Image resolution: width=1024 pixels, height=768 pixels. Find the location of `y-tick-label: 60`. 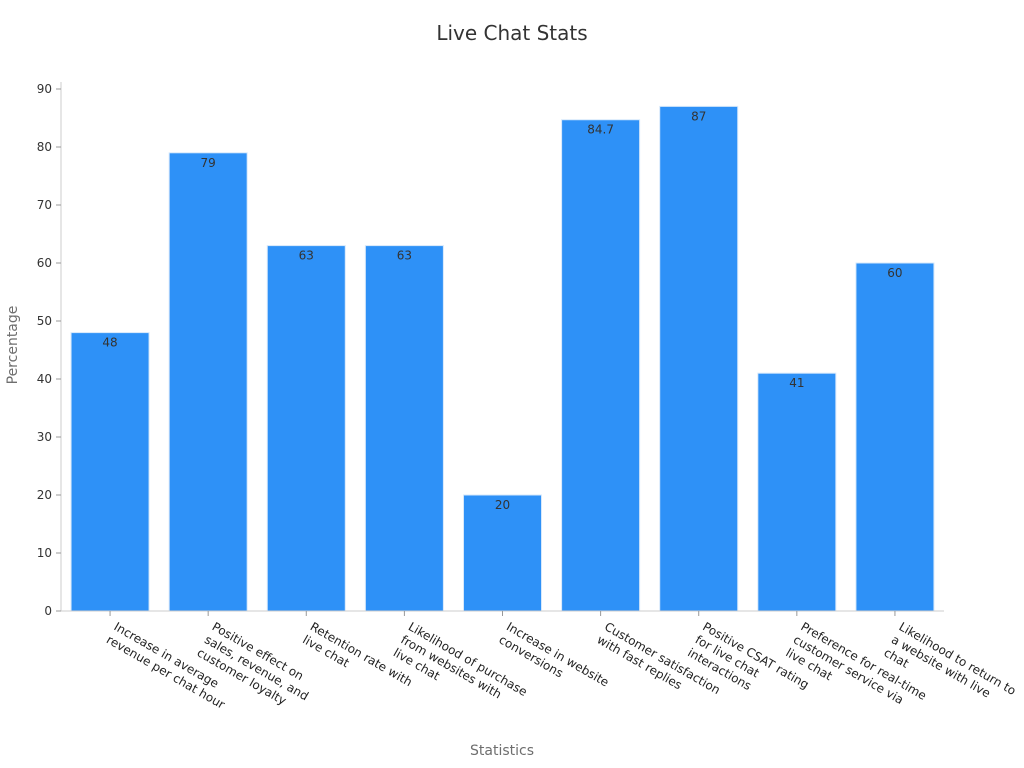

y-tick-label: 60 is located at coordinates (44, 263).